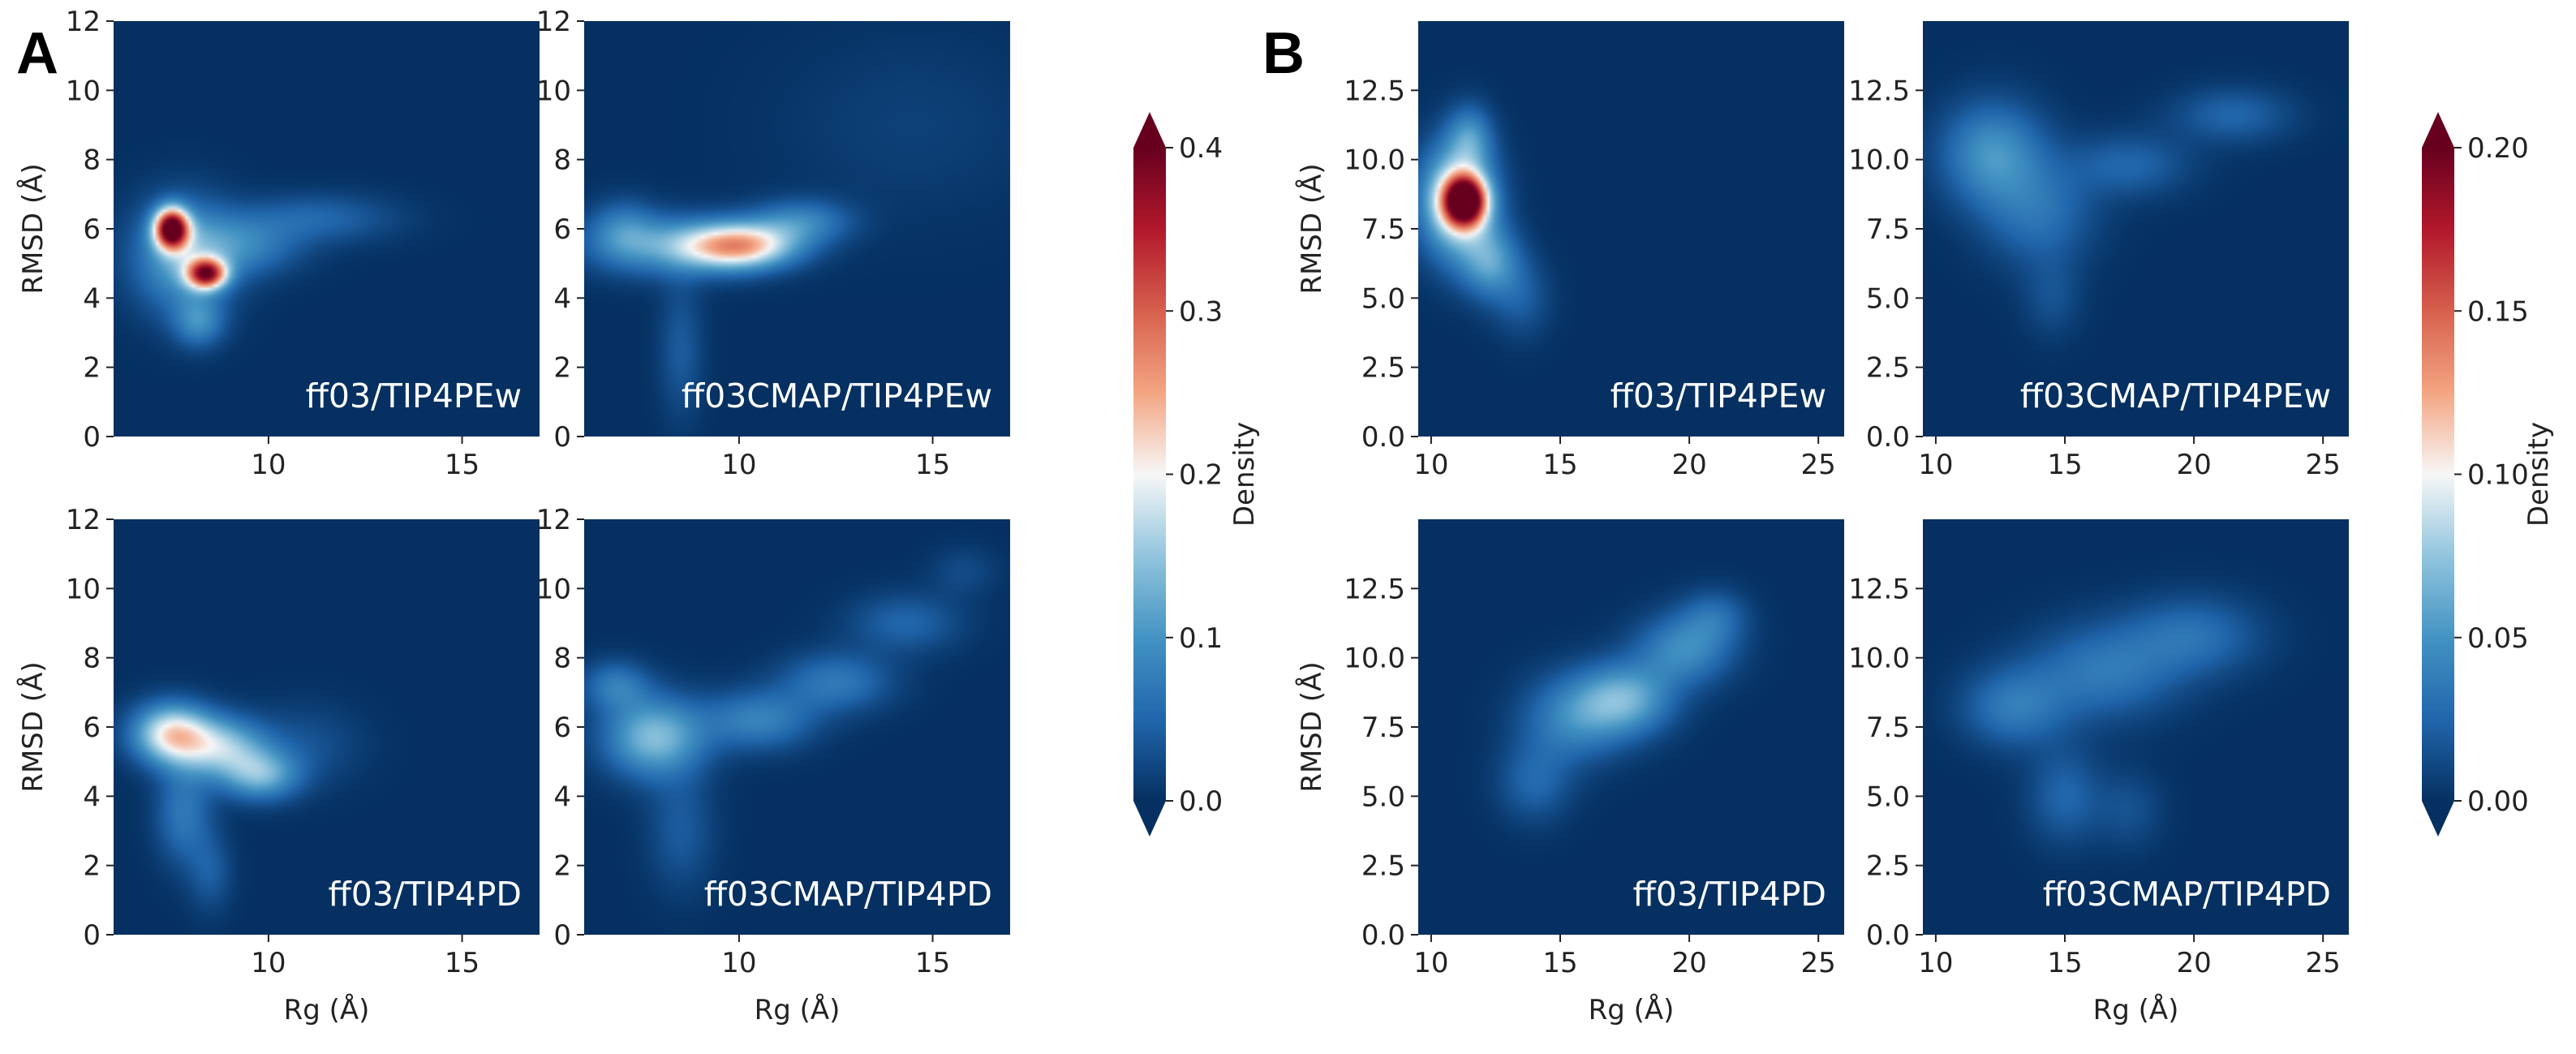  Describe the element at coordinates (2538, 474) in the screenshot. I see `colorbar-label: Density` at that location.